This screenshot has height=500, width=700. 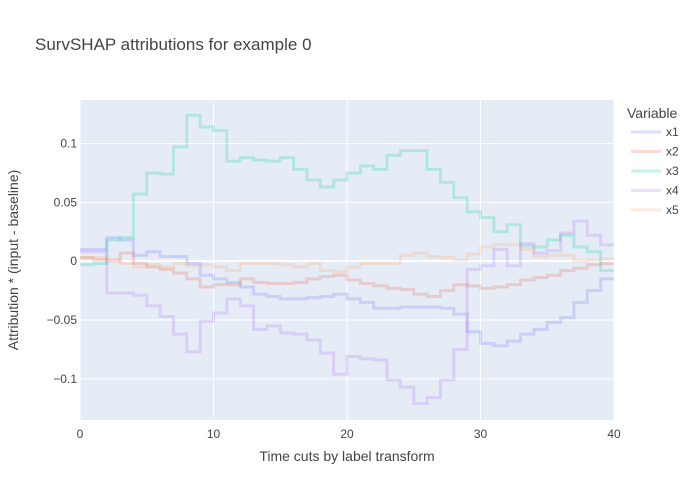 What do you see at coordinates (672, 210) in the screenshot?
I see `legend-label-x5: x5` at bounding box center [672, 210].